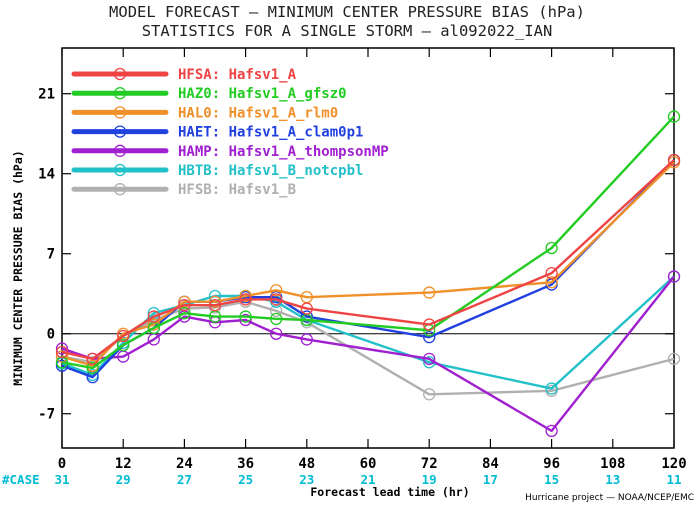 This screenshot has width=700, height=506. I want to click on x-tick-label: 120, so click(673, 464).